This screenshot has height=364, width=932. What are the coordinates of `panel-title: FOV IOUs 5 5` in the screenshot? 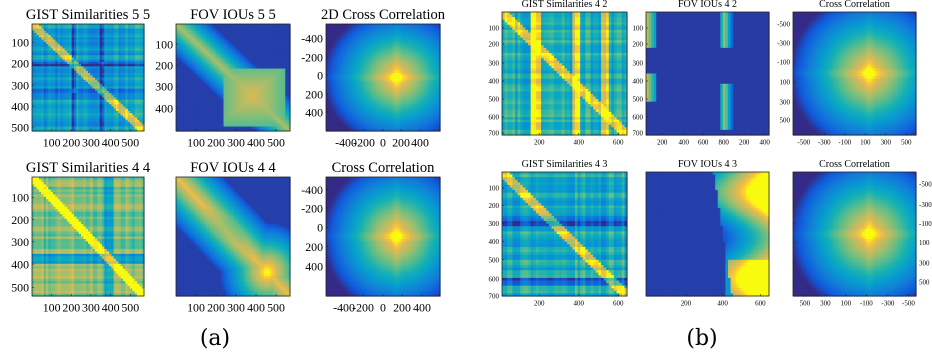 It's located at (233, 15).